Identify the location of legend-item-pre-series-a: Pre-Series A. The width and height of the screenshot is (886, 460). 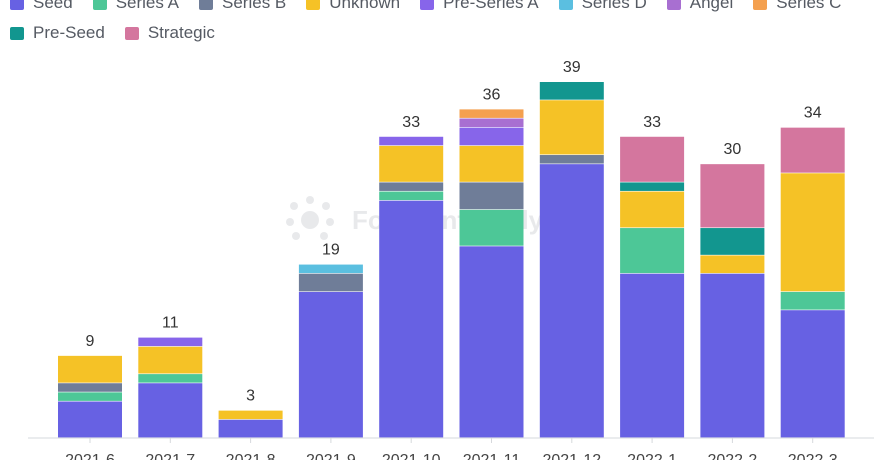
(479, 6).